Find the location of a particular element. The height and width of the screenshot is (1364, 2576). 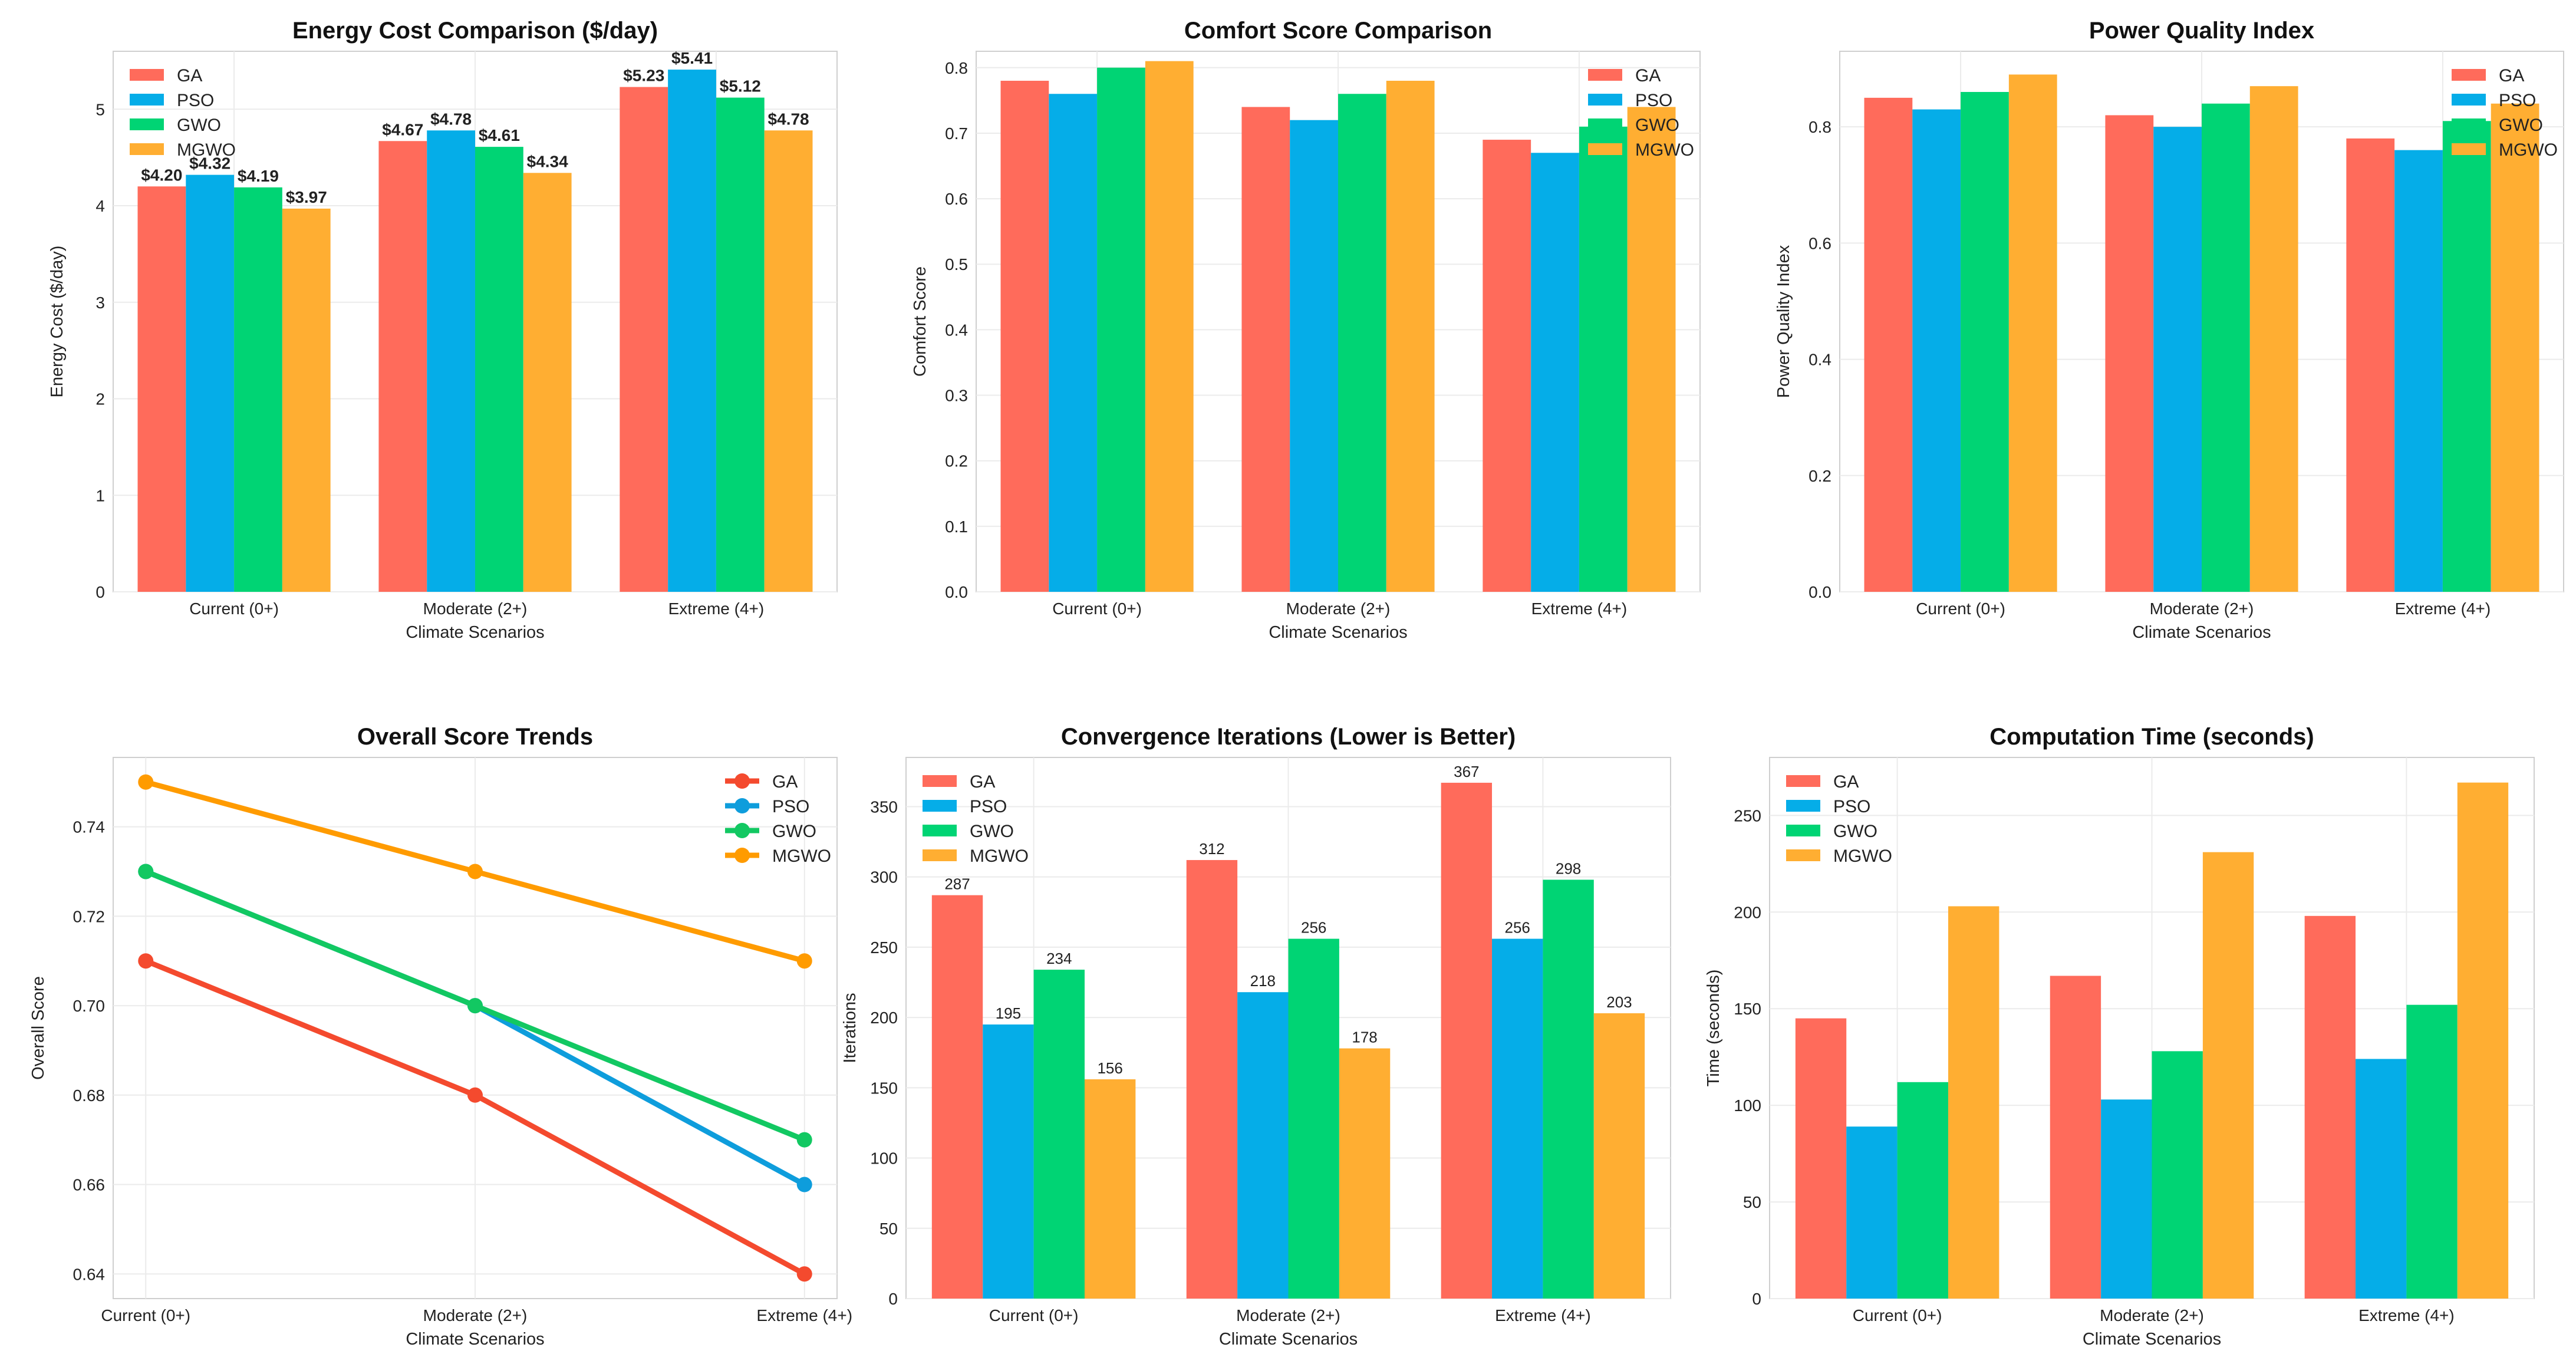

y-tick-label: 0.72 is located at coordinates (89, 916).